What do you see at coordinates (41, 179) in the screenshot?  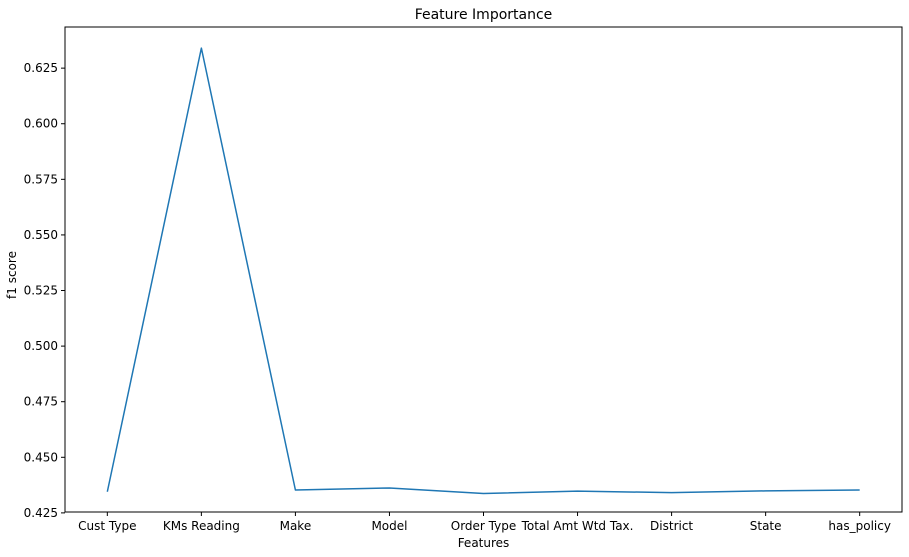 I see `y-tick-label: 0.575` at bounding box center [41, 179].